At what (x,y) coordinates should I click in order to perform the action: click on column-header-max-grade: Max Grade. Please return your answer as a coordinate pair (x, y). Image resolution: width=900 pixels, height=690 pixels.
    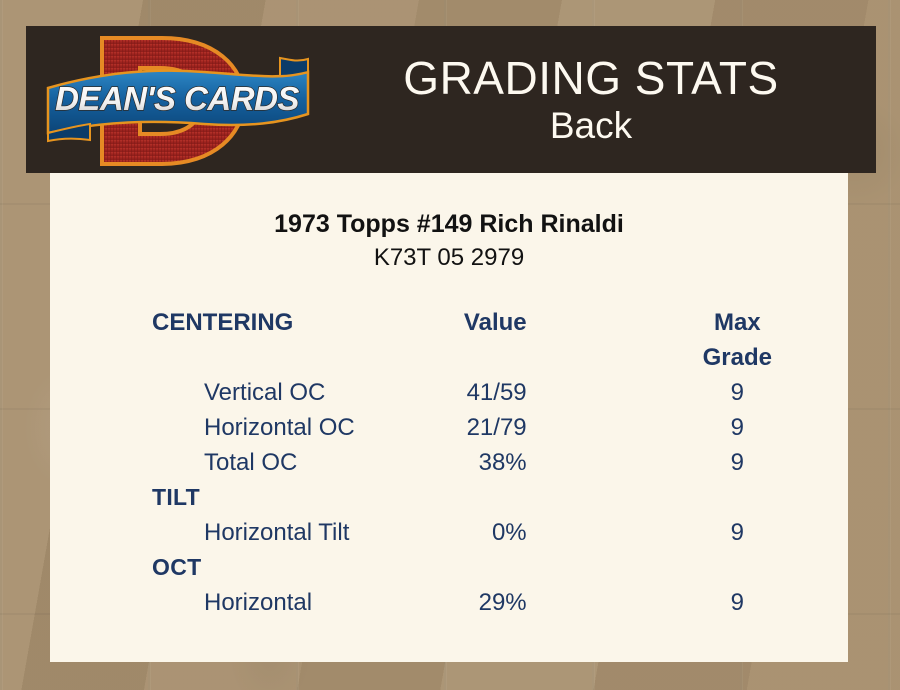
    Looking at the image, I should click on (737, 340).